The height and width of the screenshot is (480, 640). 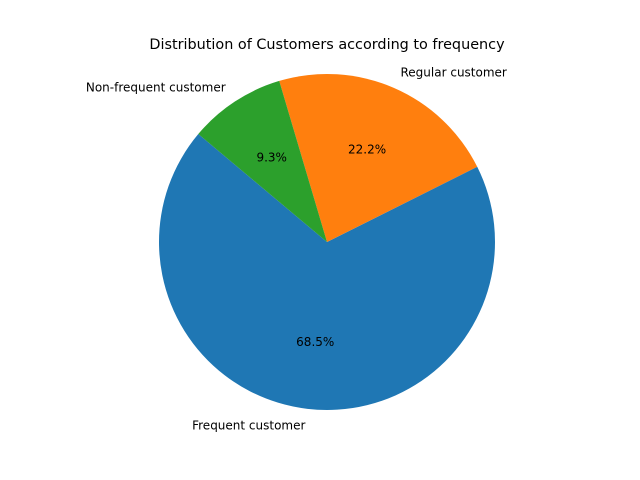 What do you see at coordinates (248, 426) in the screenshot?
I see `slice-label-frequent-customer: Frequent customer` at bounding box center [248, 426].